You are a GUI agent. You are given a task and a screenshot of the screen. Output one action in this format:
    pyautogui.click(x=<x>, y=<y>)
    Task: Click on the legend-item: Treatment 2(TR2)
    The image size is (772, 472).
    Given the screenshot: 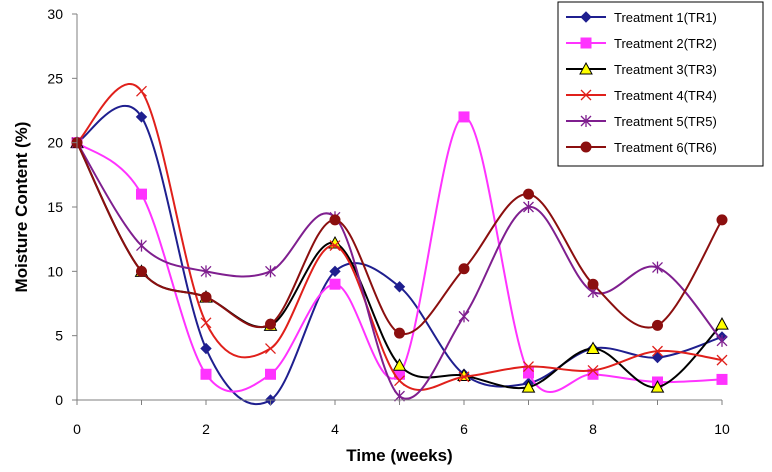 What is the action you would take?
    pyautogui.click(x=641, y=43)
    